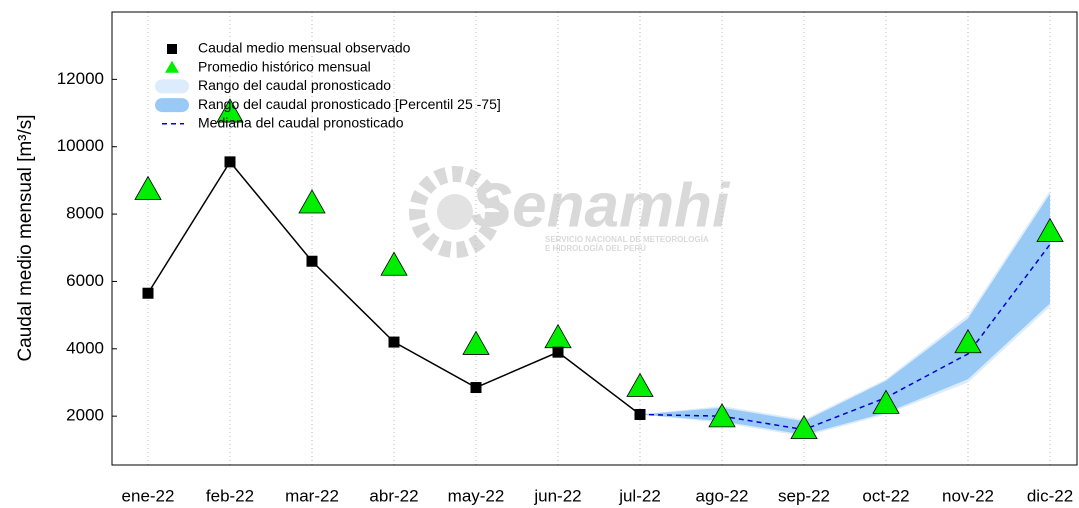 Image resolution: width=1079 pixels, height=508 pixels. What do you see at coordinates (557, 495) in the screenshot?
I see `x-tick-label: jun-22` at bounding box center [557, 495].